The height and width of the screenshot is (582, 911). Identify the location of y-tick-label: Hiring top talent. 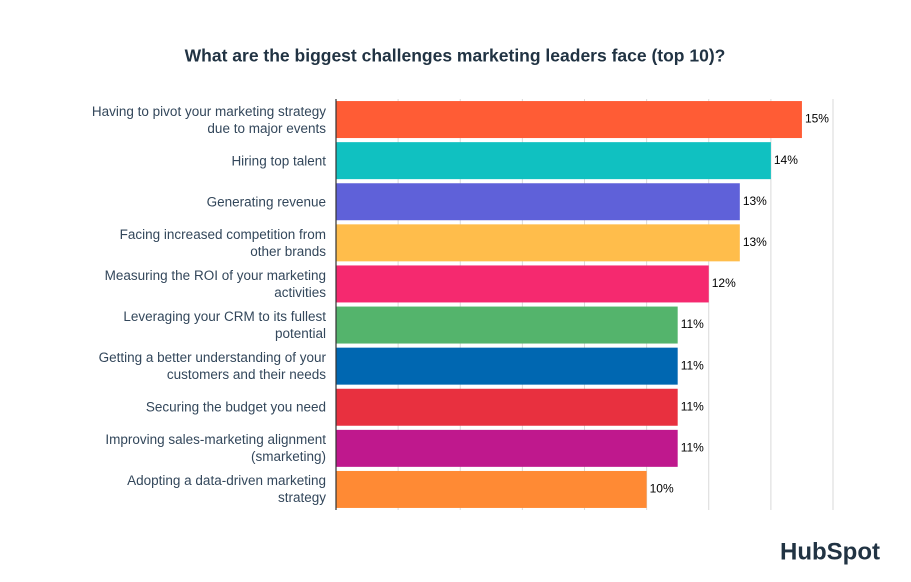
(278, 161).